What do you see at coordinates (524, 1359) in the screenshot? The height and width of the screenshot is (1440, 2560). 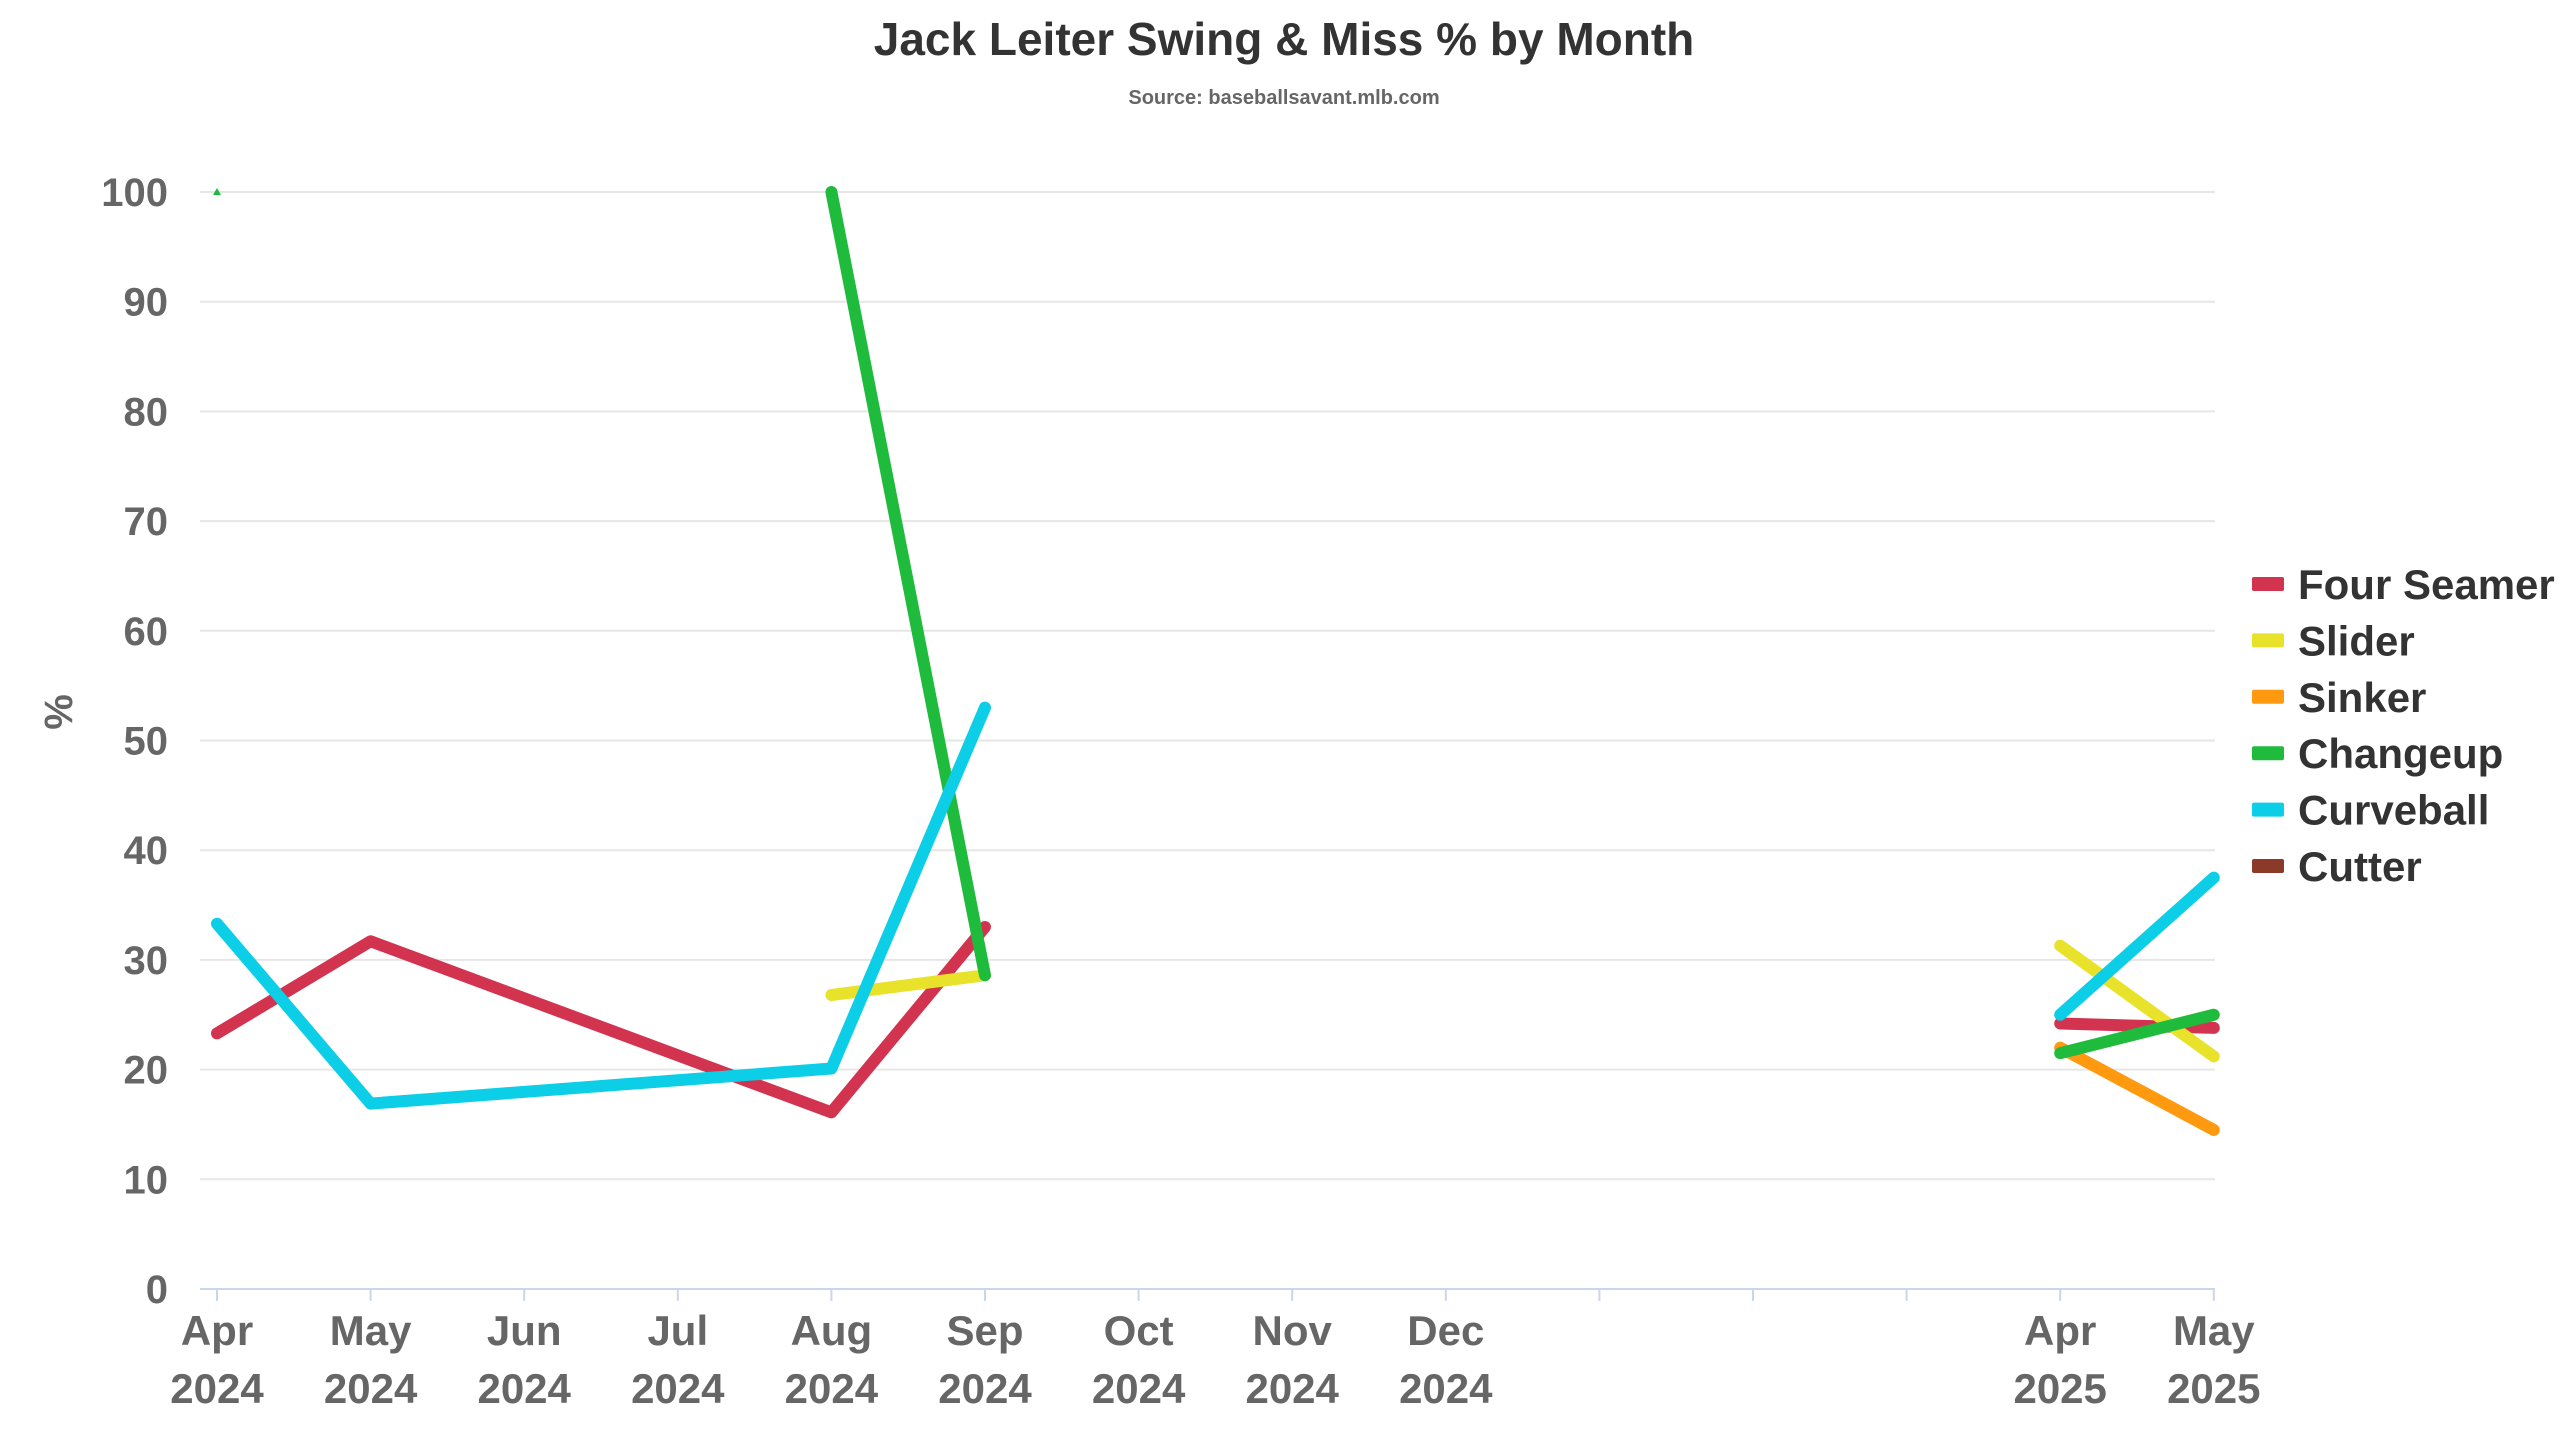 I see `x-tick-label: Jun 2024` at bounding box center [524, 1359].